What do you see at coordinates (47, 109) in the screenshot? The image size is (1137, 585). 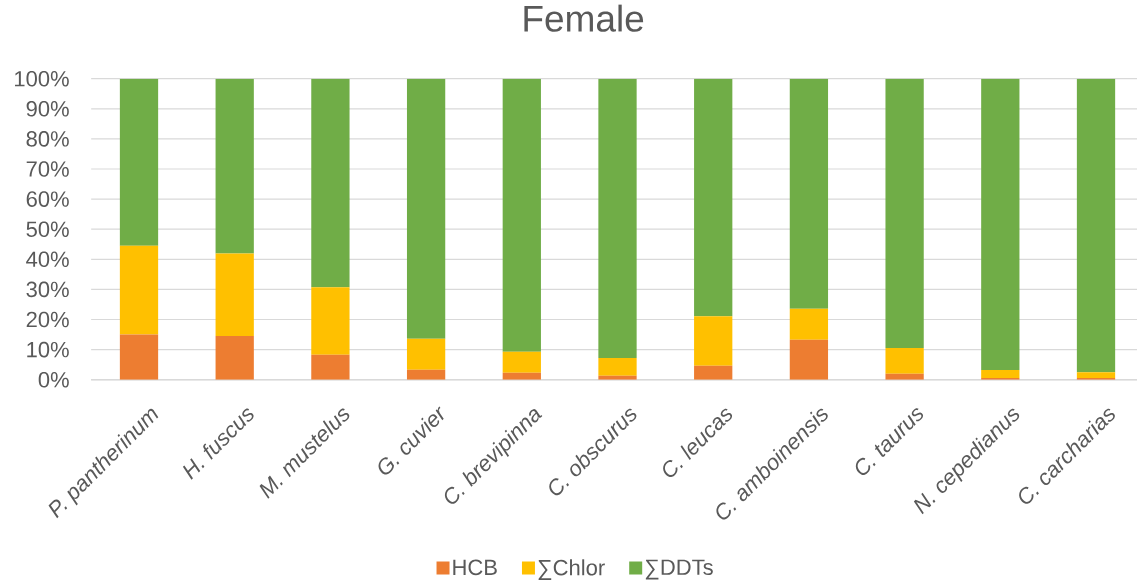 I see `y-tick-label: 90%` at bounding box center [47, 109].